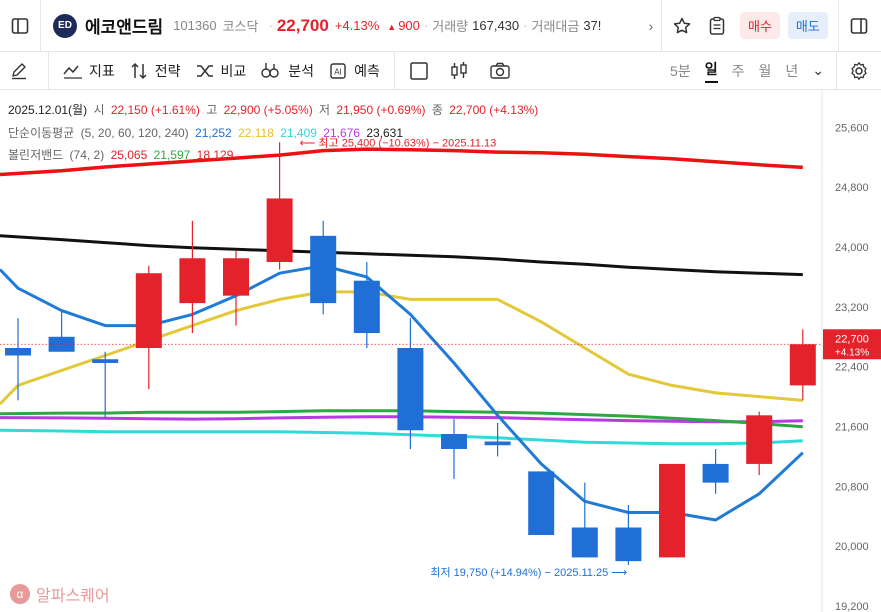 This screenshot has width=881, height=612. Describe the element at coordinates (381, 110) in the screenshot. I see `low-value: 21,950 (+0.69%)` at that location.